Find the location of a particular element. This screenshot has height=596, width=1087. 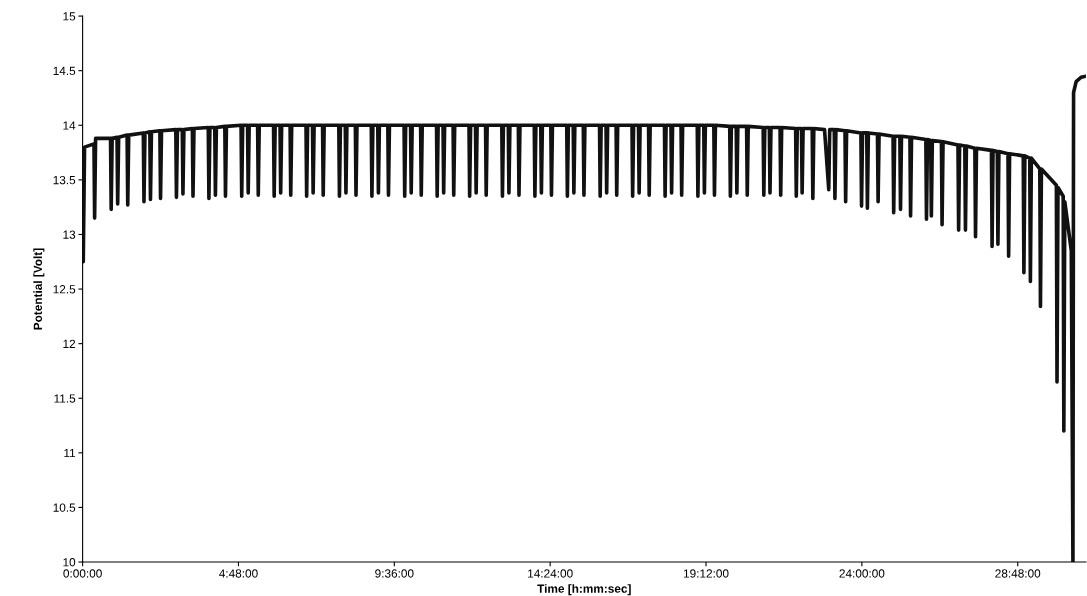

x-tick-label: 14:24:00 is located at coordinates (550, 573).